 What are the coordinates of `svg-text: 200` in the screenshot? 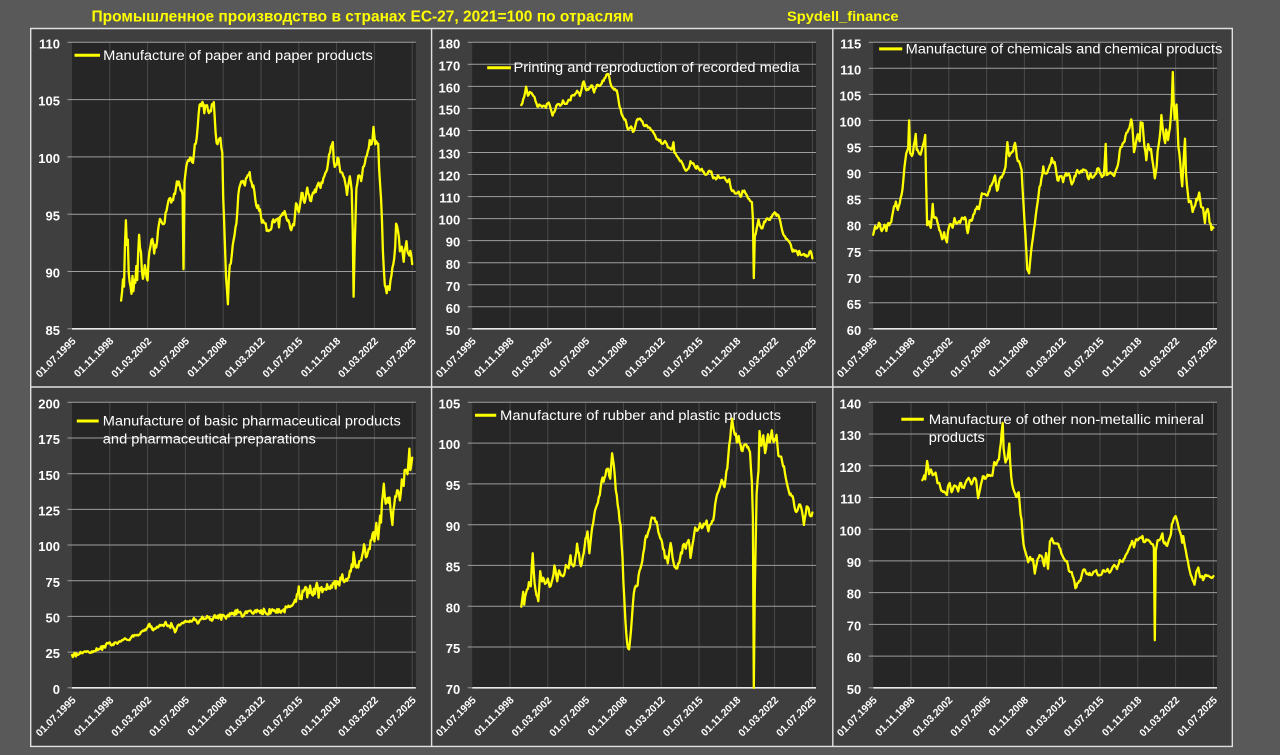 It's located at (49, 403).